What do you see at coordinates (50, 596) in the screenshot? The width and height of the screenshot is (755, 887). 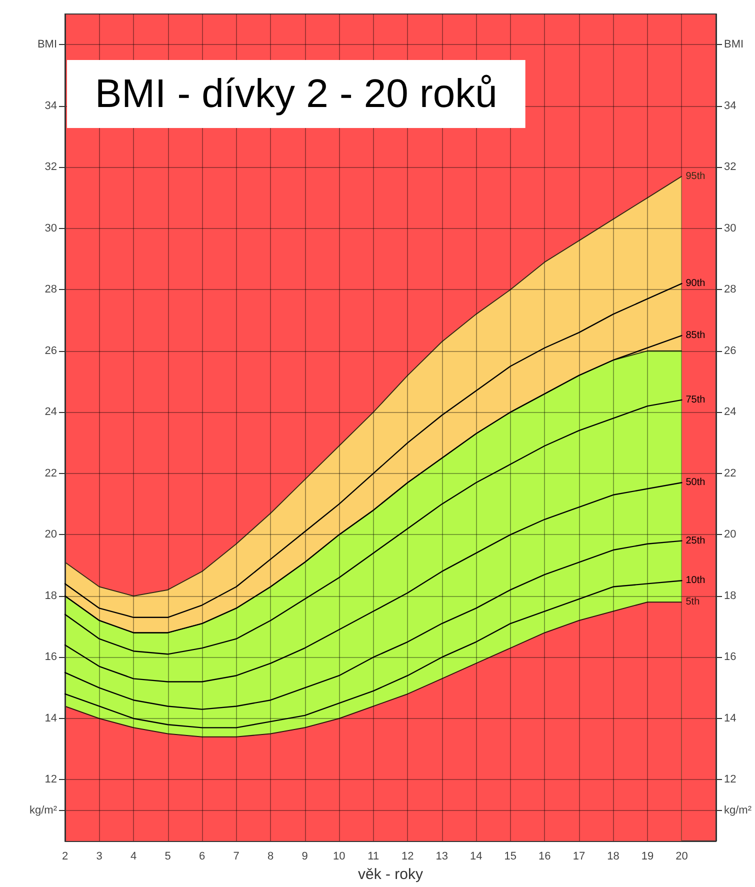 I see `y-tick-label: 18` at bounding box center [50, 596].